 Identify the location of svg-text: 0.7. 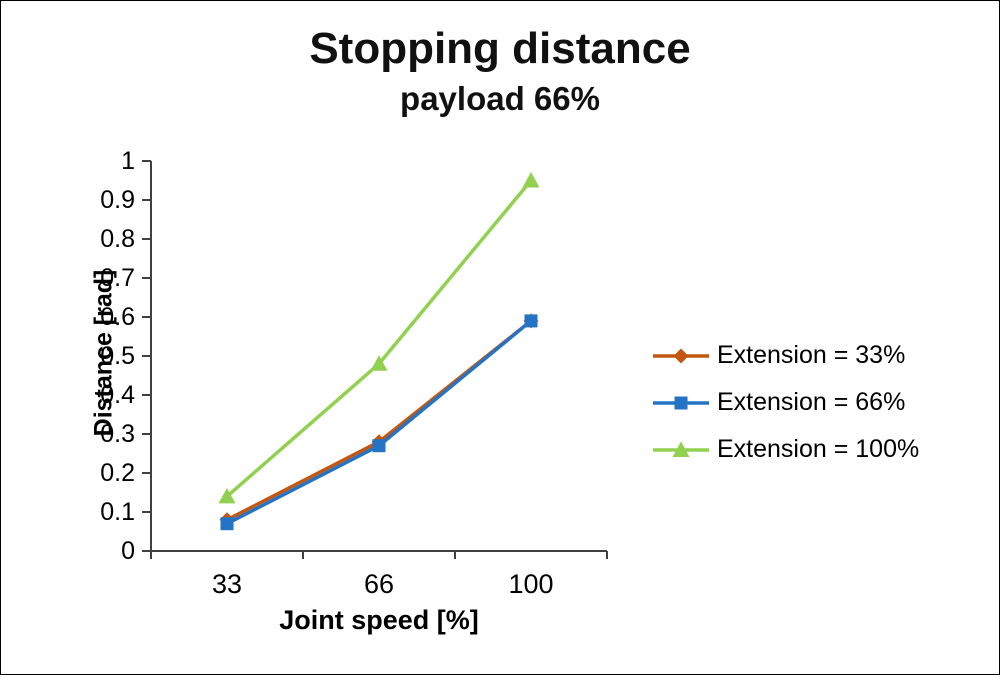
(117, 278).